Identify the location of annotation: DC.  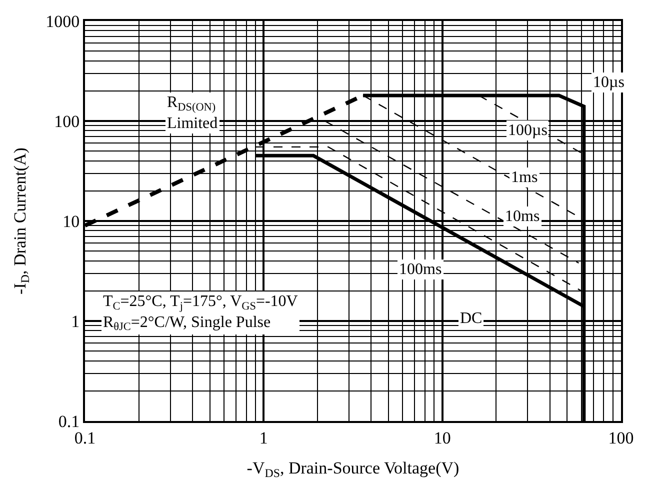
(471, 318).